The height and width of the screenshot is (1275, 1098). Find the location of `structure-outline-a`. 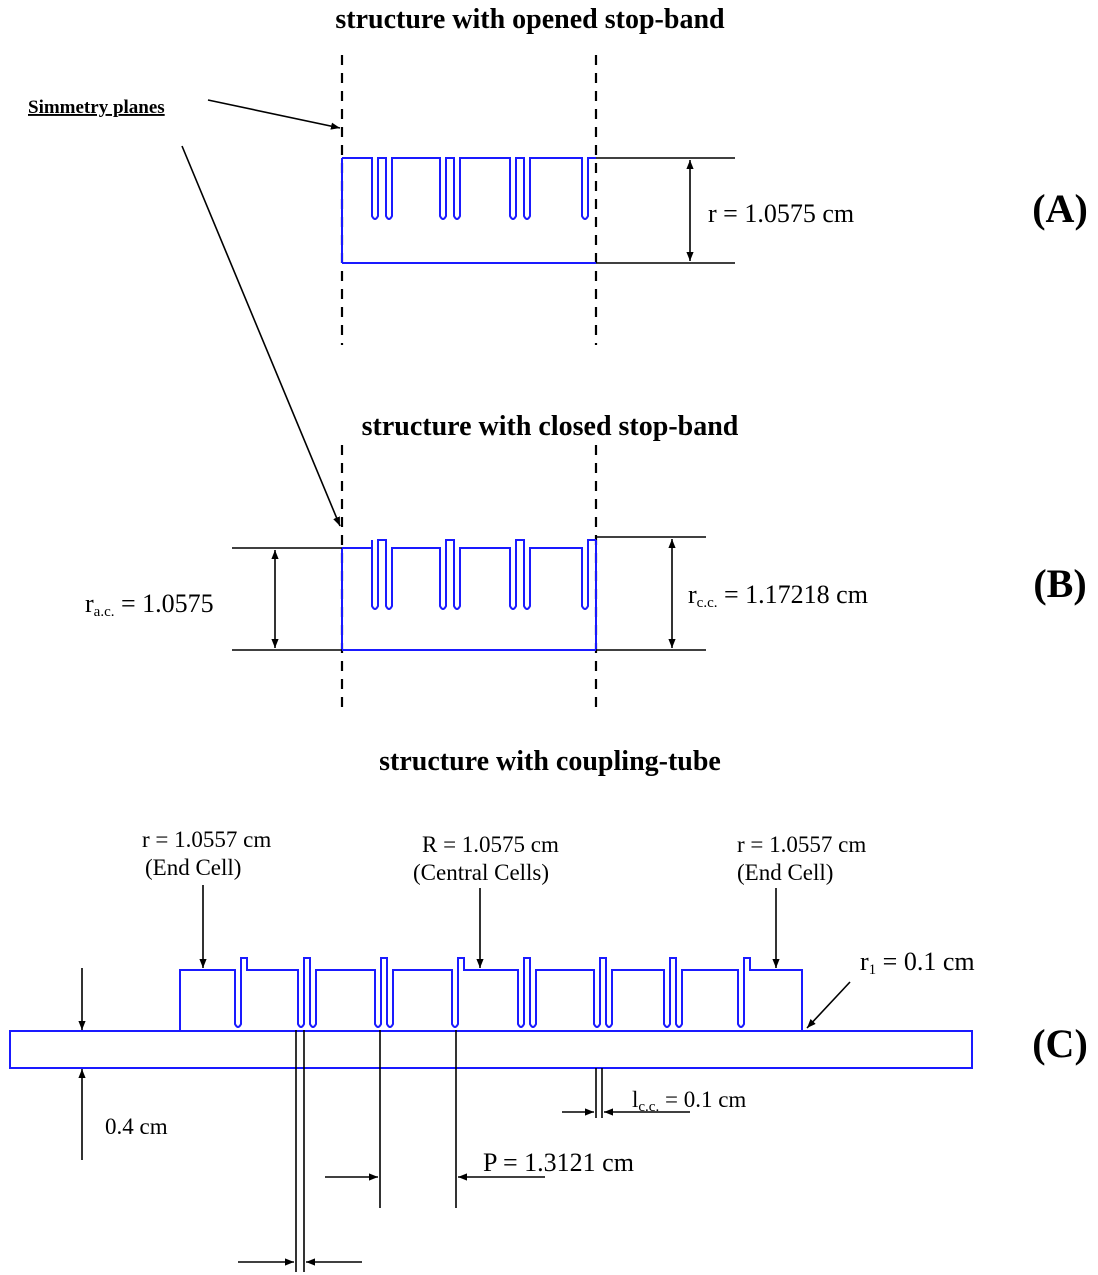

structure-outline-a is located at coordinates (469, 188).